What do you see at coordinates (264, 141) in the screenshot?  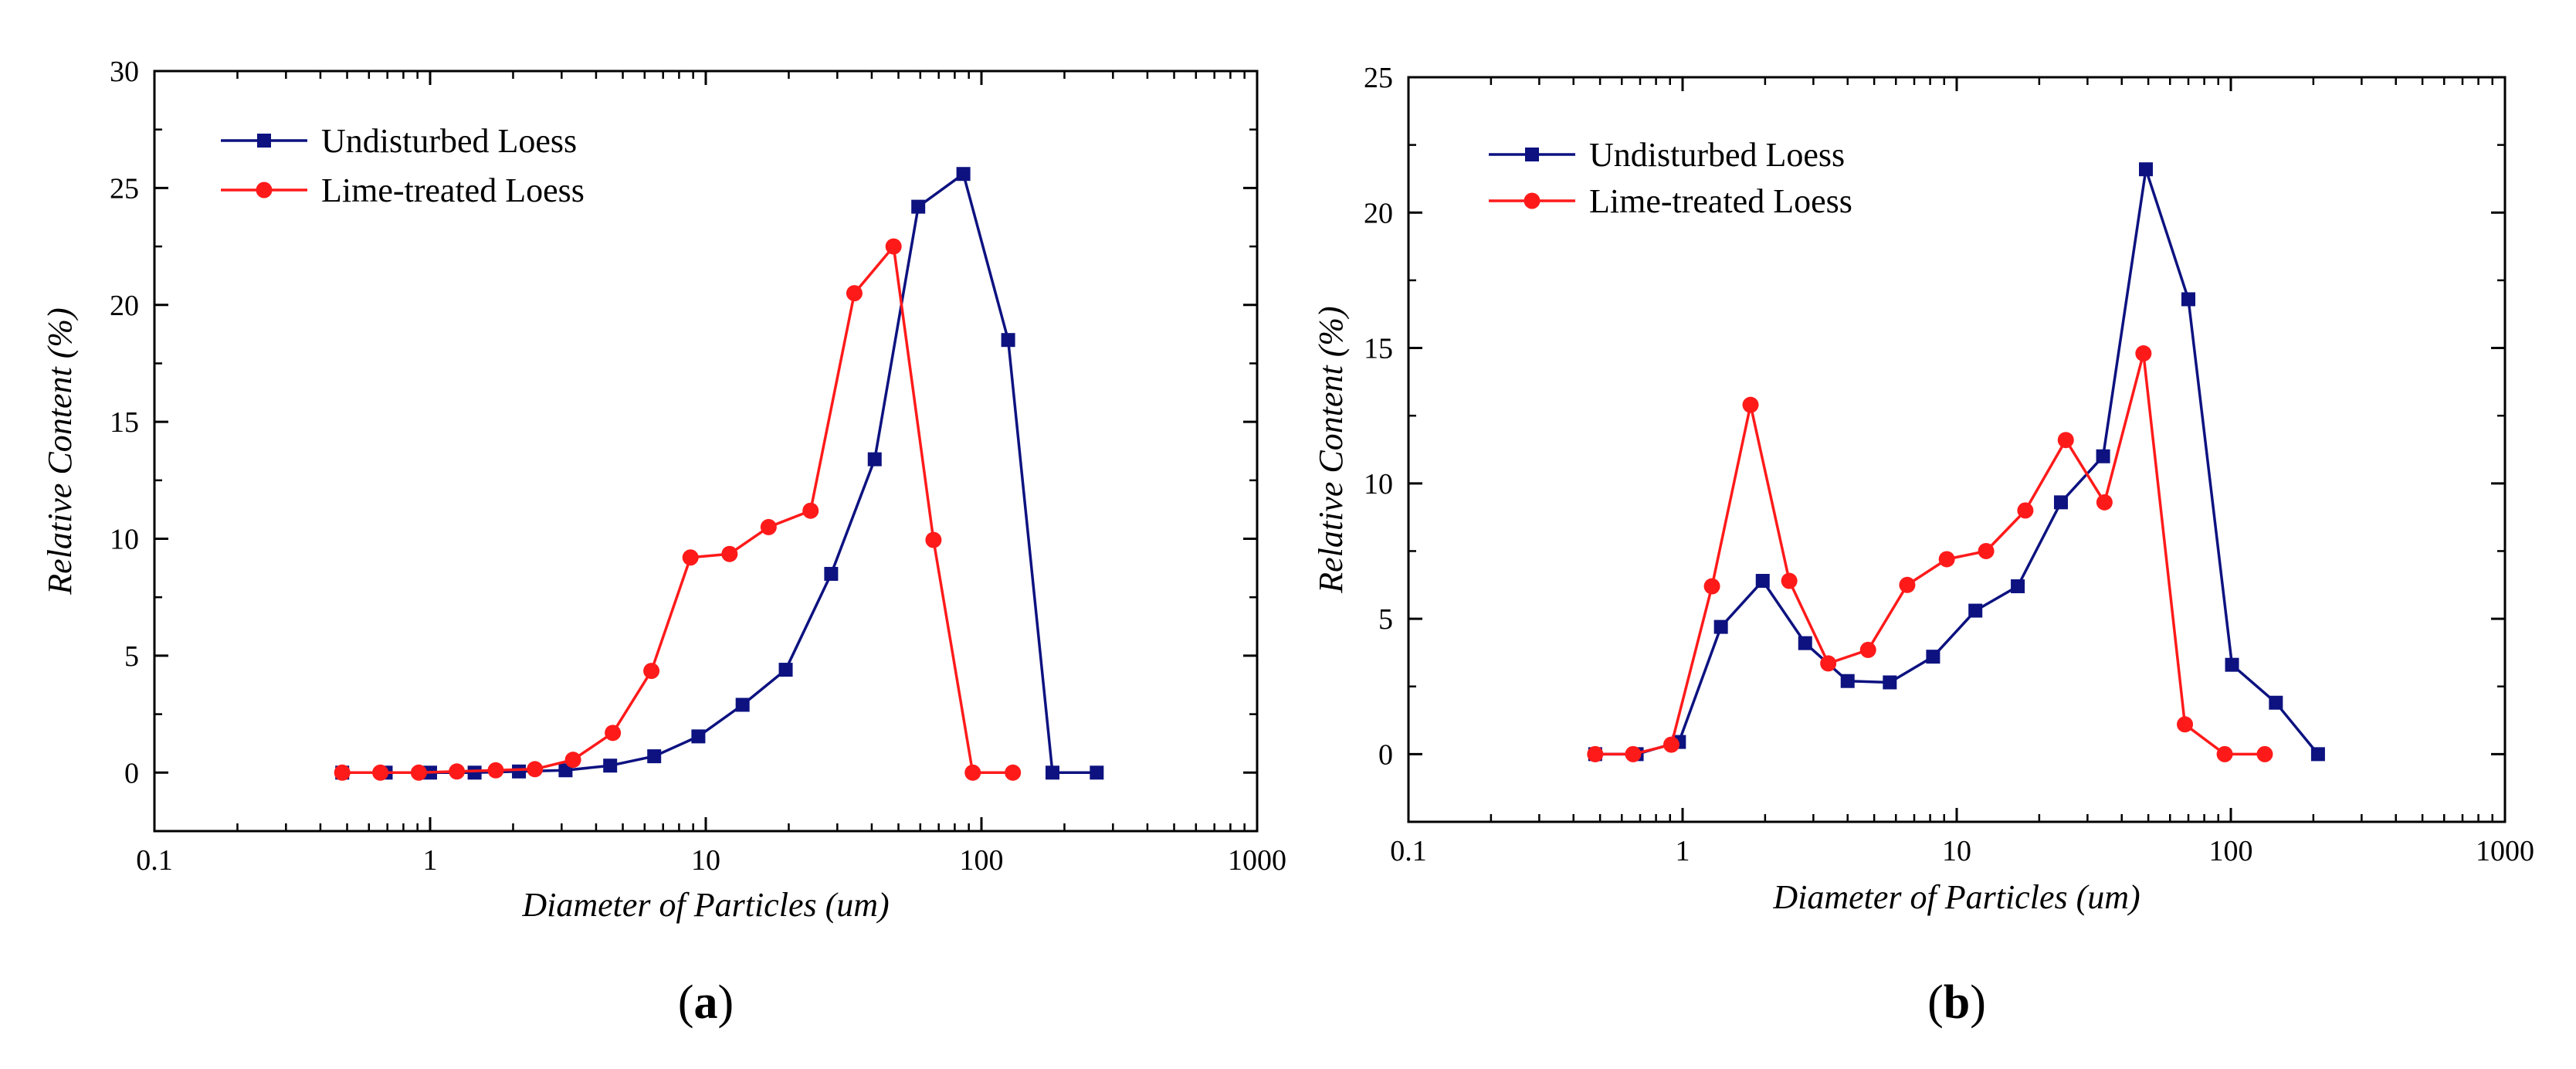 I see `chart-a-legend-marker-square` at bounding box center [264, 141].